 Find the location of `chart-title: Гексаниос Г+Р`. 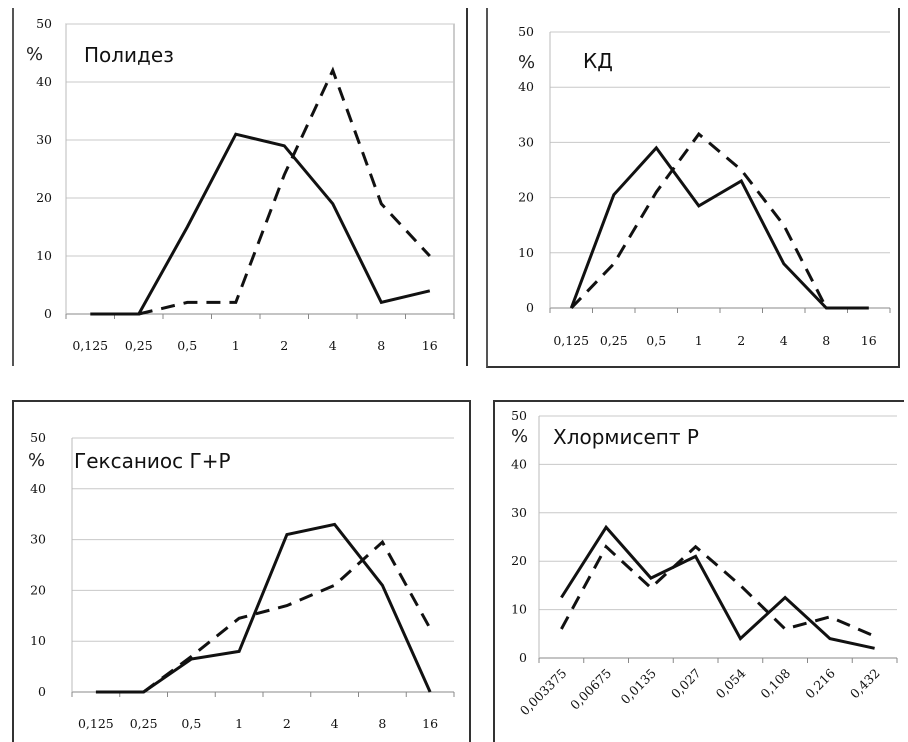

chart-title: Гексаниос Г+Р is located at coordinates (152, 461).